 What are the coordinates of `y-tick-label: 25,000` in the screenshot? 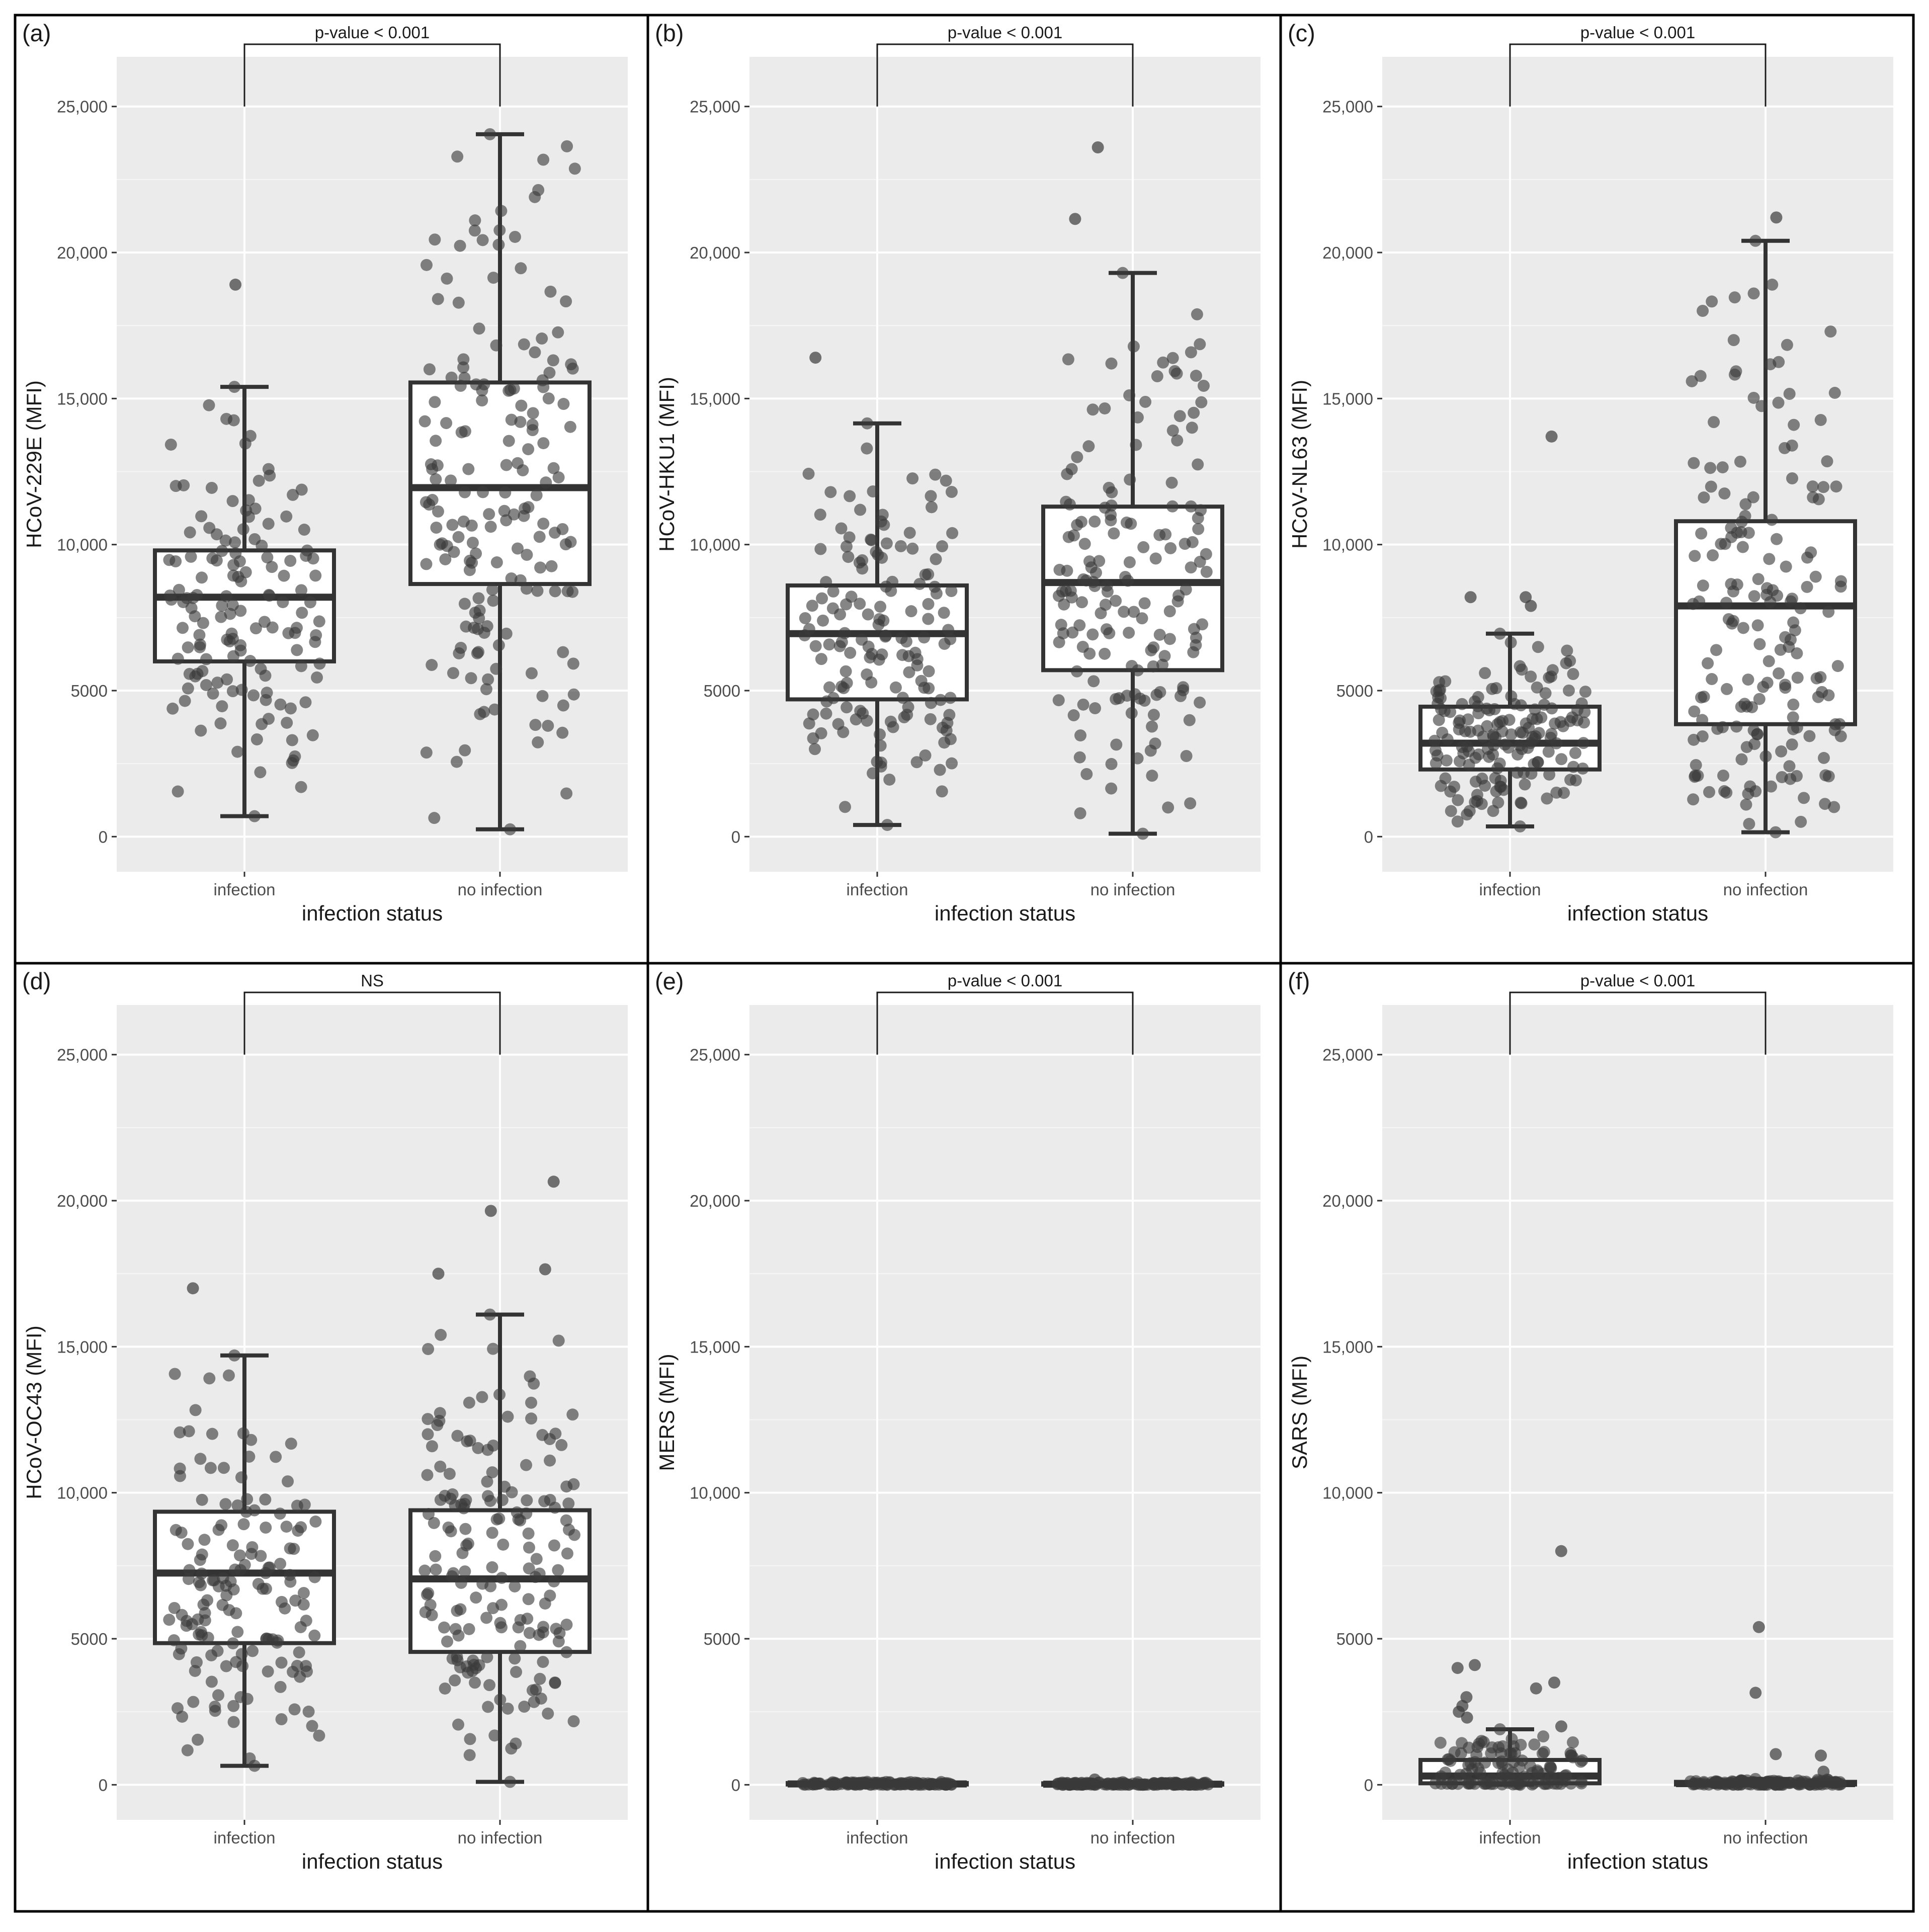 It's located at (83, 1055).